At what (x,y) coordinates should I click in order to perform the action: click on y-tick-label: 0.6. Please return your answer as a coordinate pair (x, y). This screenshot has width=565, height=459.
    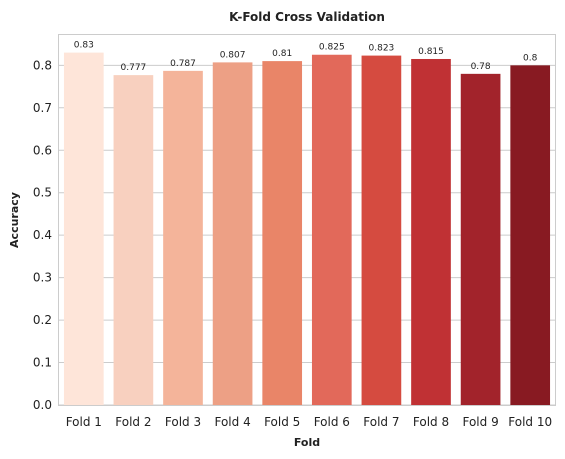
    Looking at the image, I should click on (42, 150).